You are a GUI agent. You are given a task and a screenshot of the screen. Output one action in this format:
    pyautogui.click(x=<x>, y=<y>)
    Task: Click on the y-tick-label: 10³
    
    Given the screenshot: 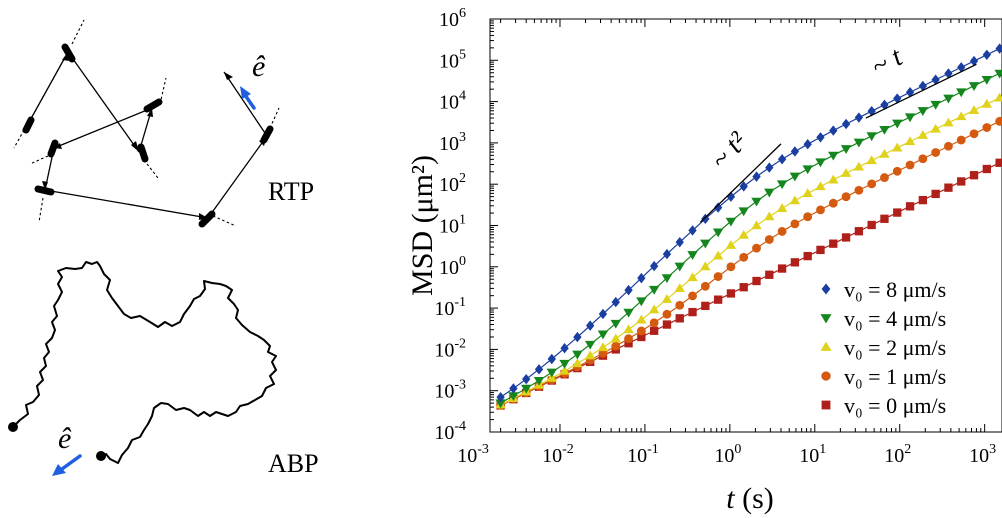 What is the action you would take?
    pyautogui.click(x=452, y=142)
    